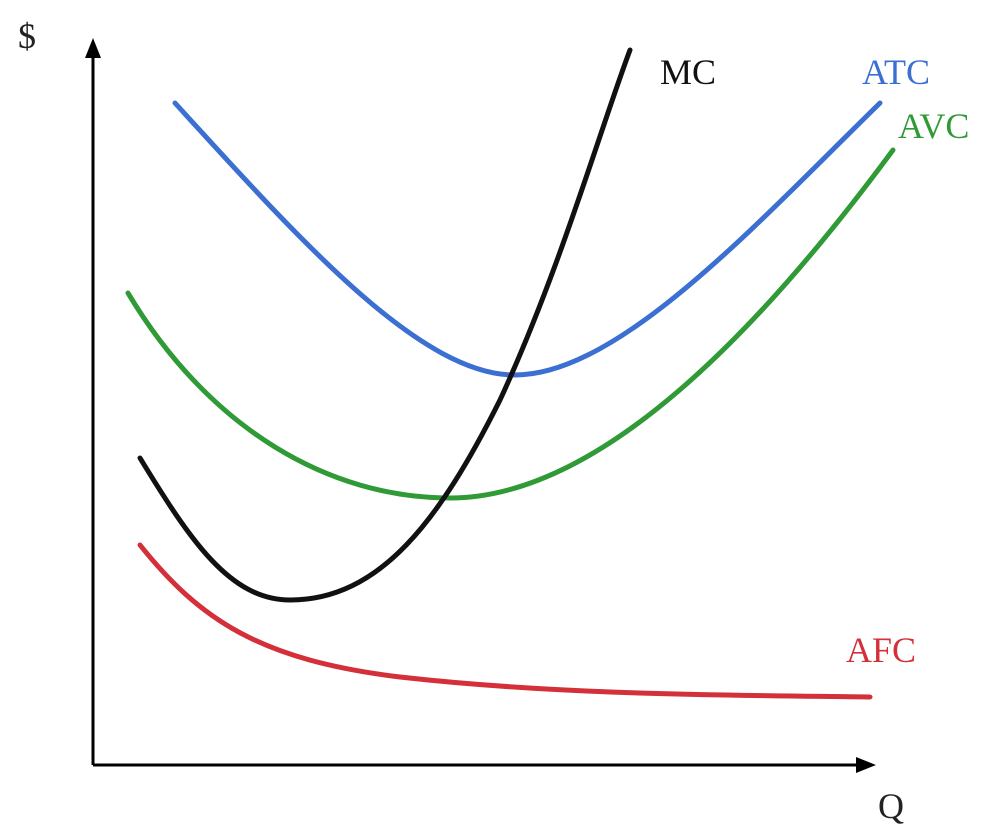 Image resolution: width=1000 pixels, height=835 pixels. I want to click on mc-label: MC, so click(688, 72).